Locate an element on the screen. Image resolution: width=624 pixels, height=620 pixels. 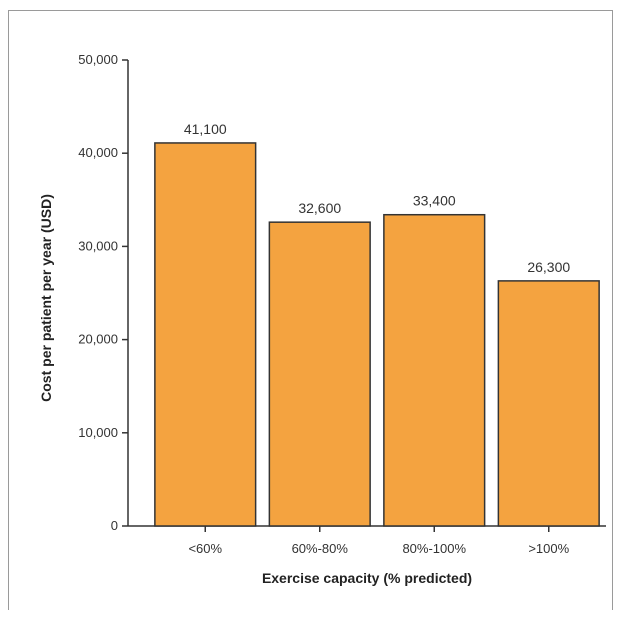
x-axis: <60% 60%-80% 80%-100% >100% is located at coordinates (367, 540).